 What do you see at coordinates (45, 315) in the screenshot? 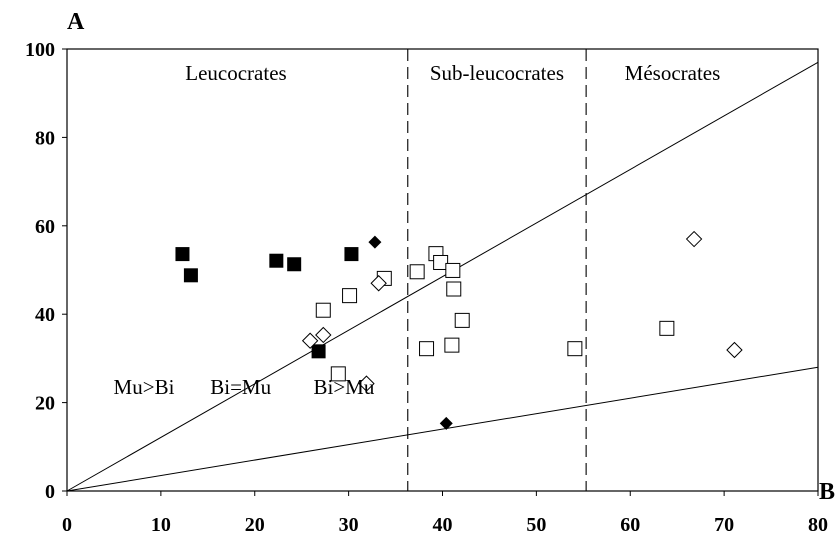
I see `y-tick-label: 40` at bounding box center [45, 315].